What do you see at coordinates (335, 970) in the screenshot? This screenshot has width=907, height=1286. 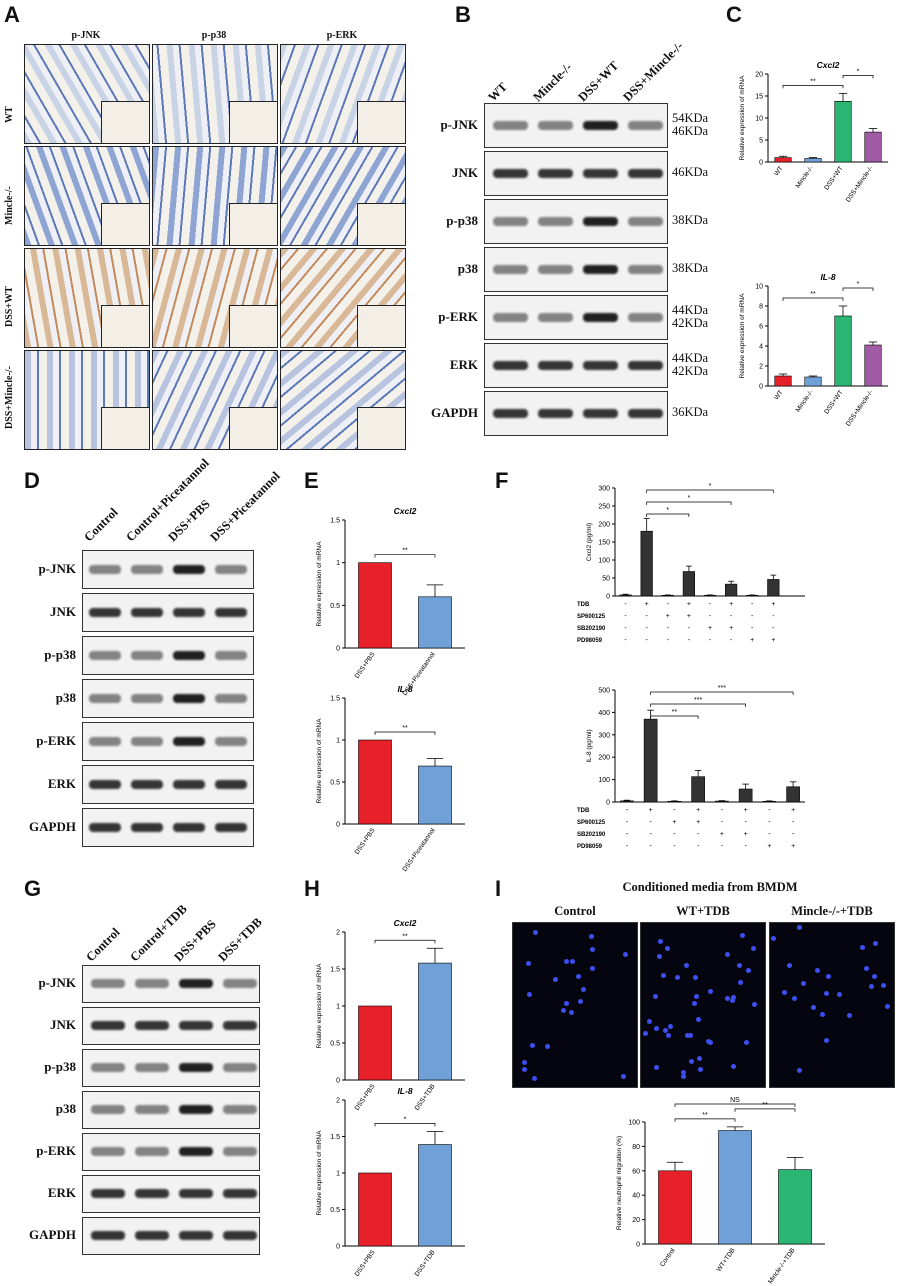 I see `y-tick-label: 1.5` at bounding box center [335, 970].